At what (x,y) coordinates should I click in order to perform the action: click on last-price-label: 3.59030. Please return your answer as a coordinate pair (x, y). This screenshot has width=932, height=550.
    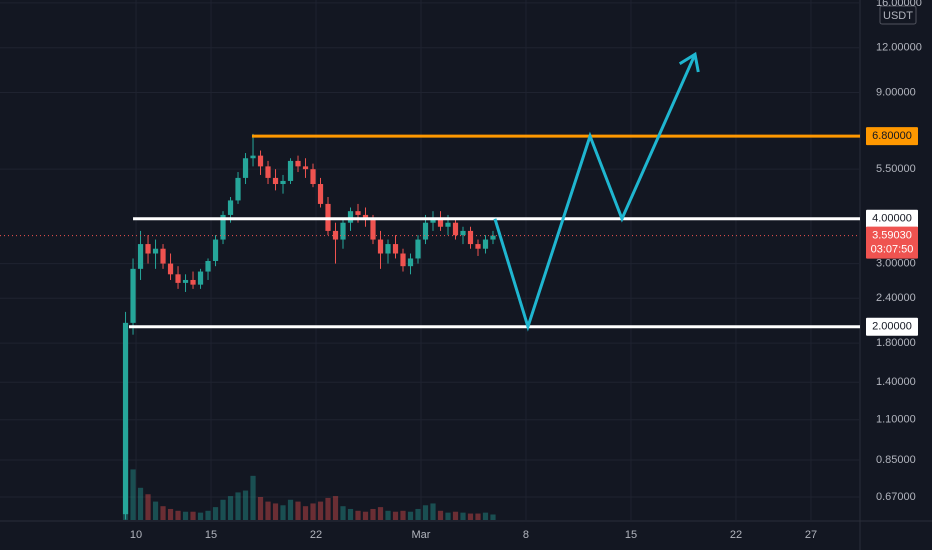
    Looking at the image, I should click on (892, 235).